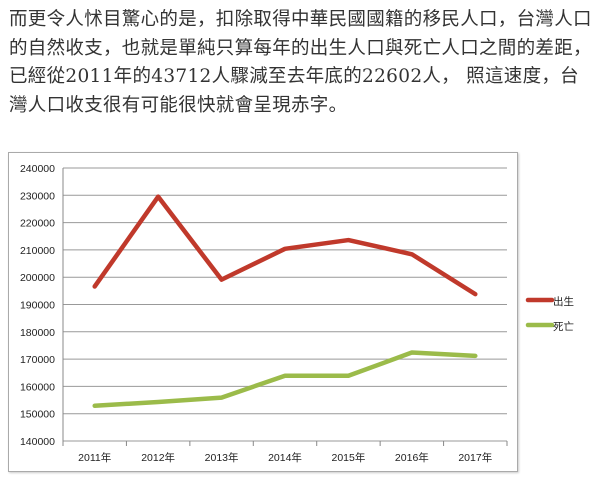  Describe the element at coordinates (37, 251) in the screenshot. I see `y-tick-label: 210000` at that location.